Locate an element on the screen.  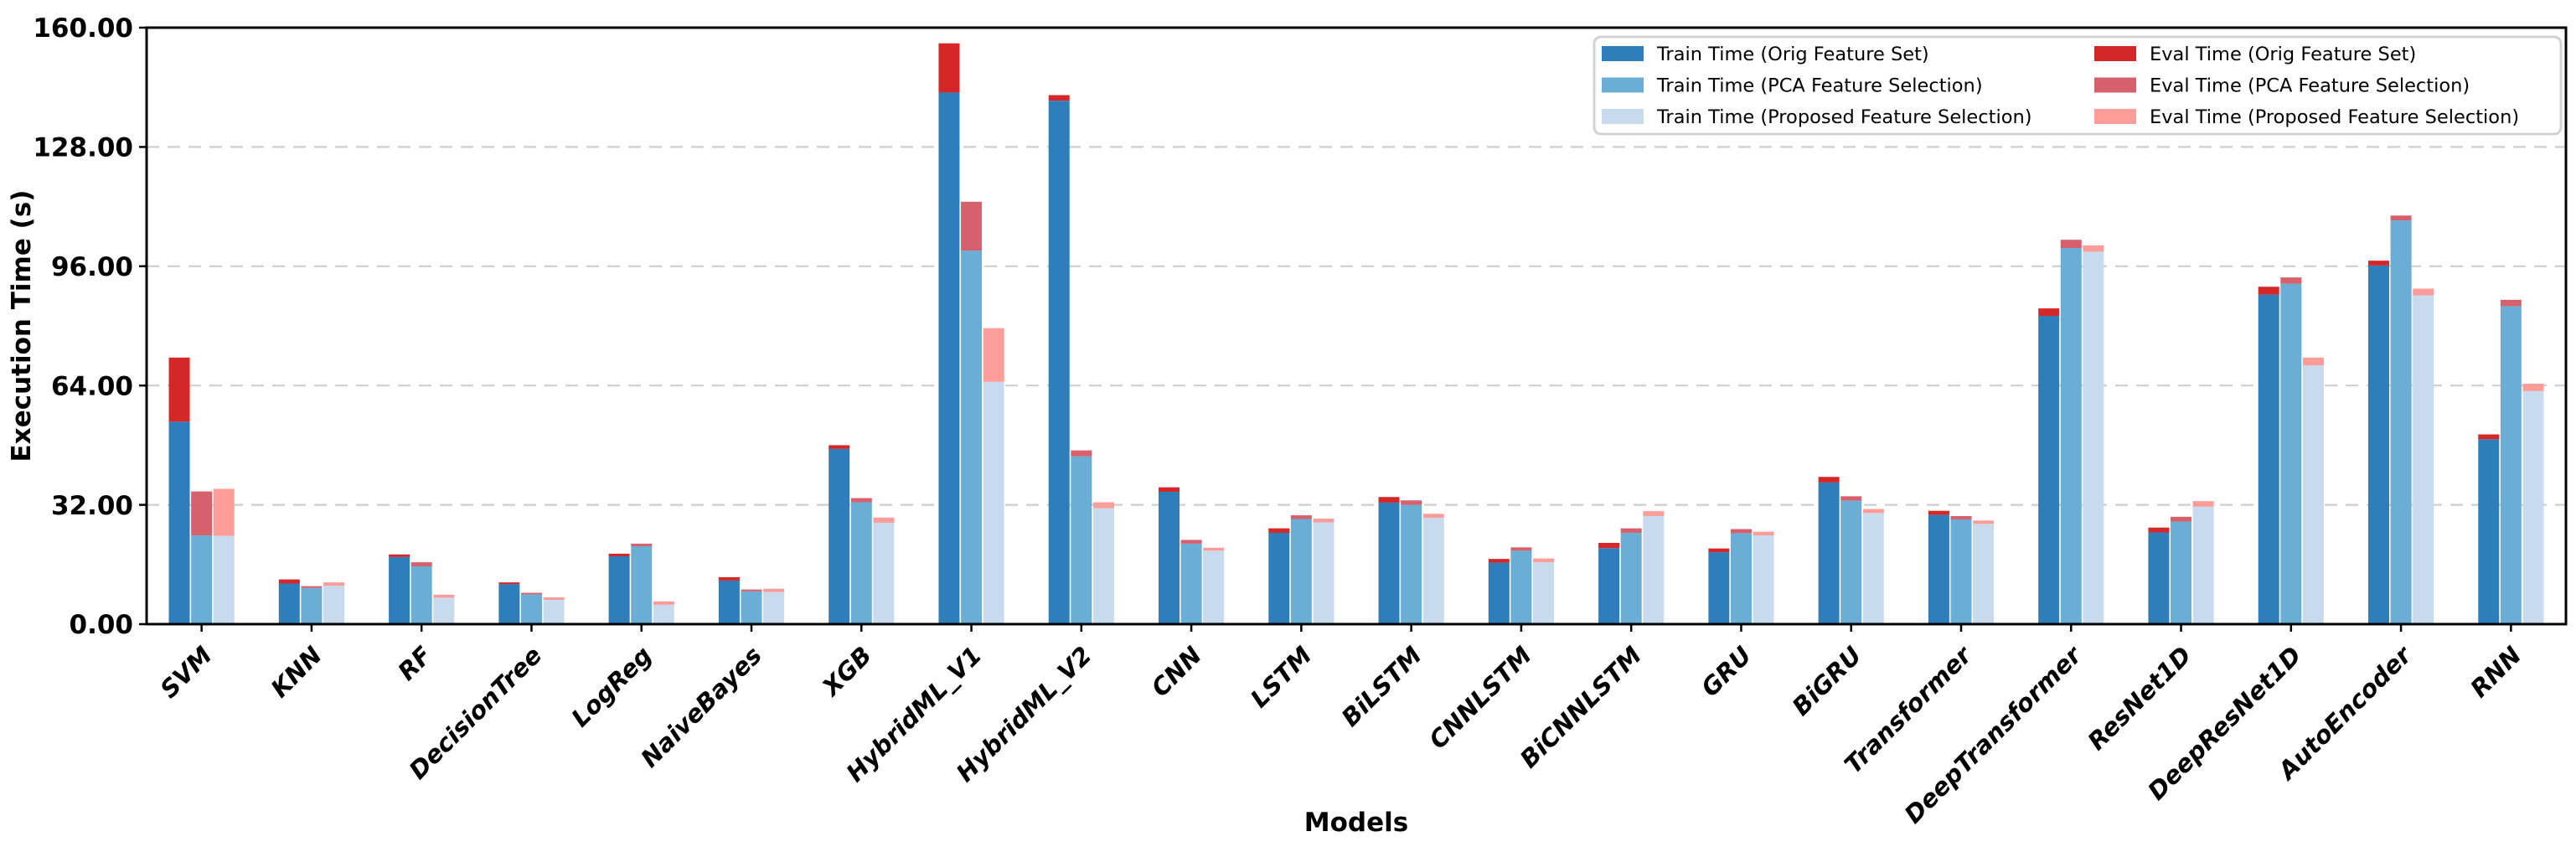
bar-eval-pca-BiCNNLSTM is located at coordinates (1631, 531).